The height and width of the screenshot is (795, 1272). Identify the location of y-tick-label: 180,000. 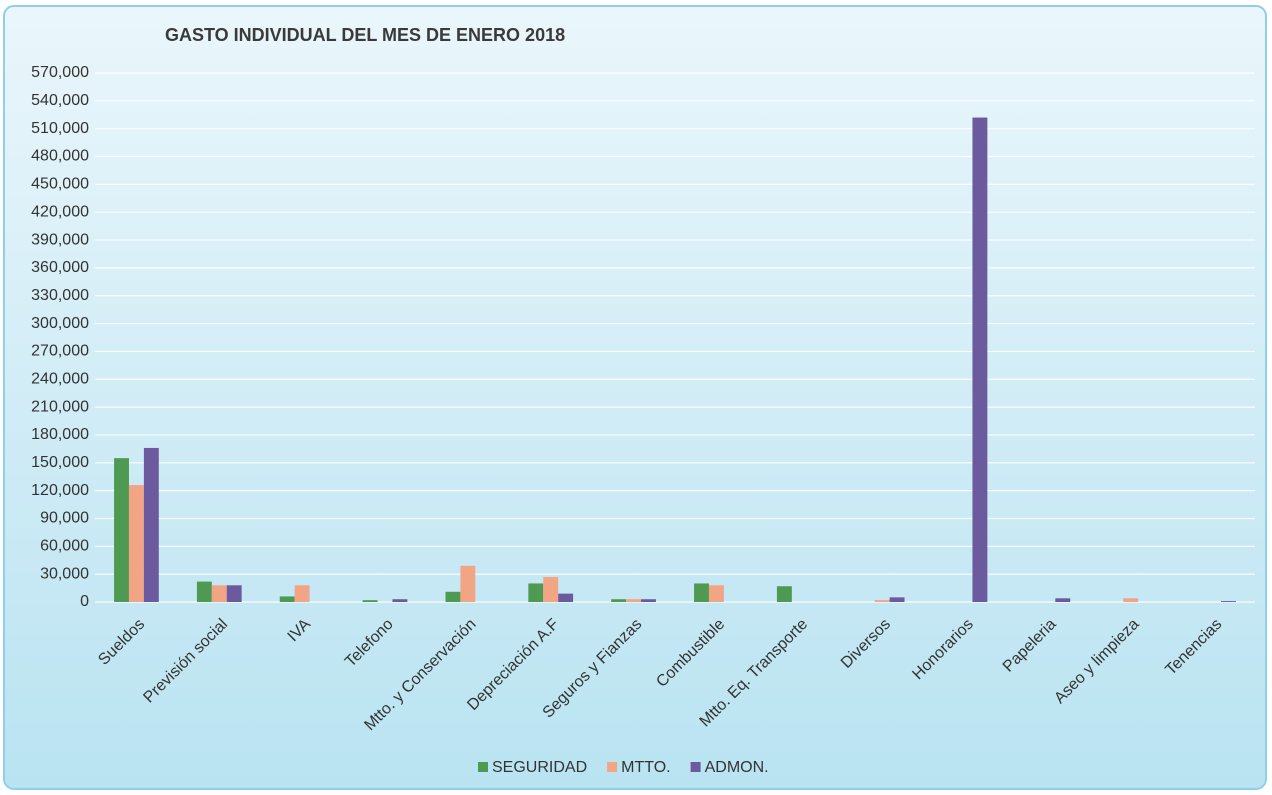
(60, 434).